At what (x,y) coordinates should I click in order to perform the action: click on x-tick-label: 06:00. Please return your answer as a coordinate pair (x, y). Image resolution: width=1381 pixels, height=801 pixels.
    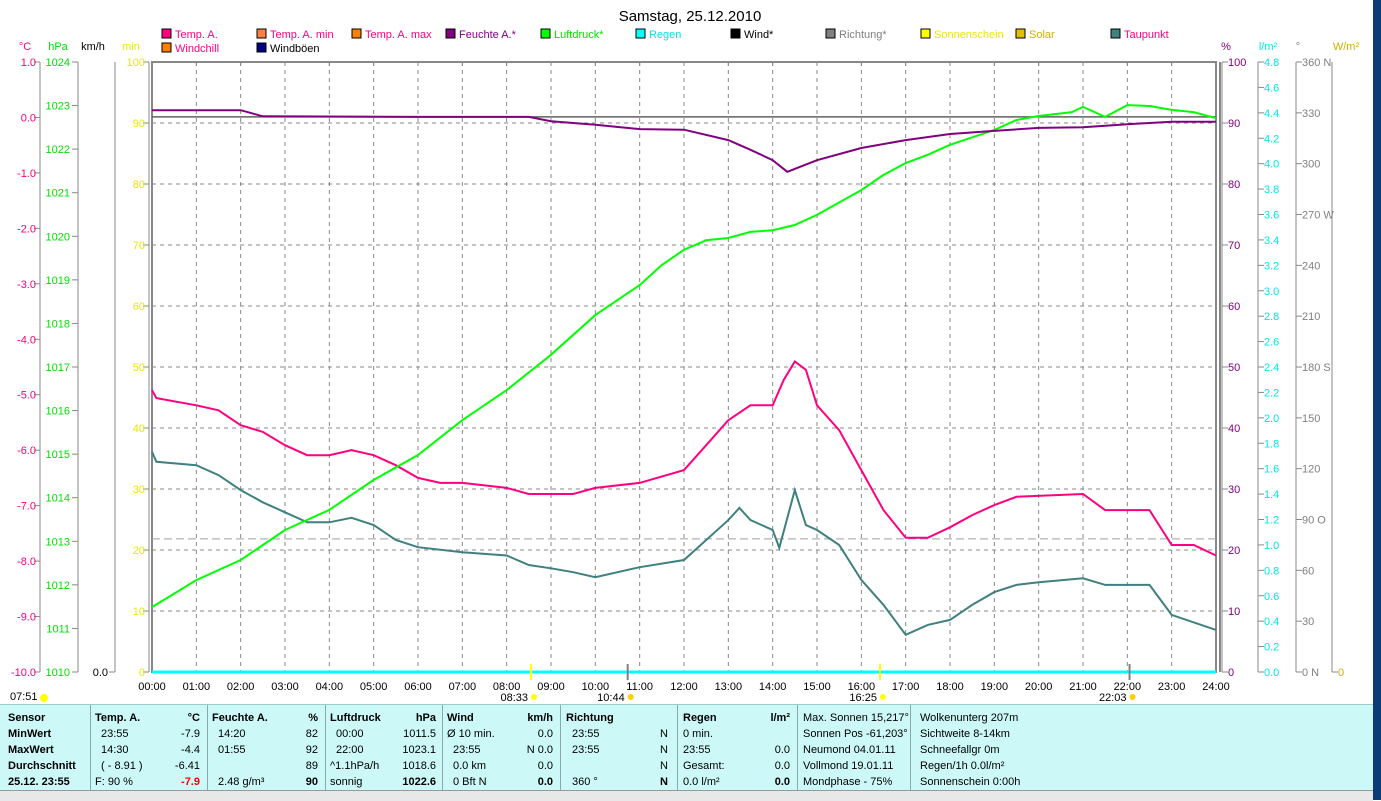
    Looking at the image, I should click on (418, 687).